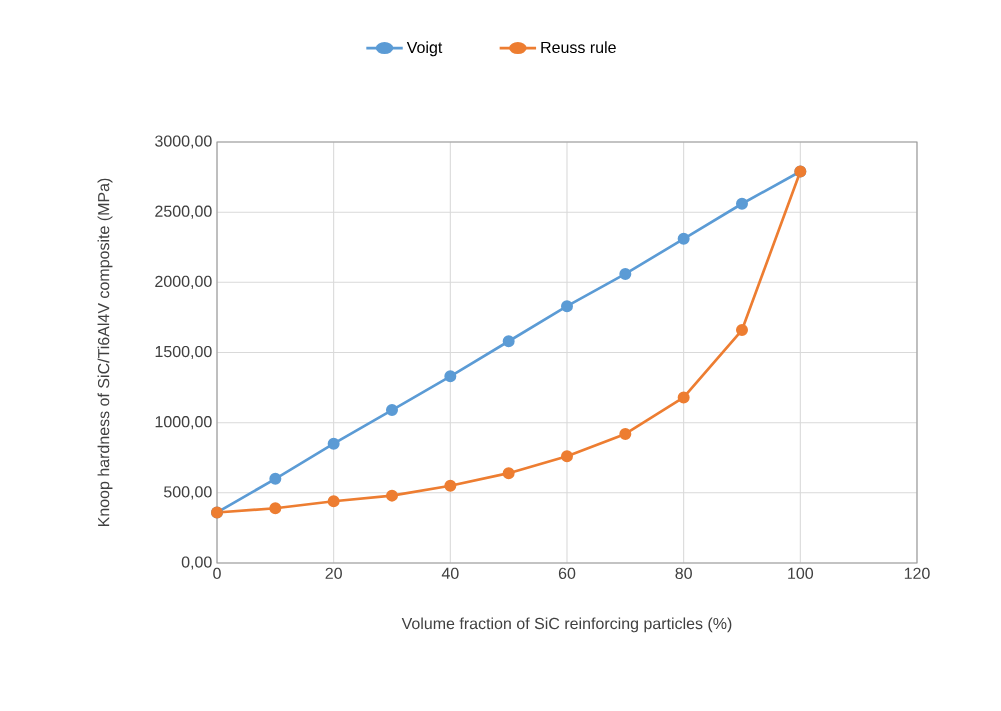 This screenshot has height=711, width=1001. I want to click on x-tick-label: 120, so click(917, 573).